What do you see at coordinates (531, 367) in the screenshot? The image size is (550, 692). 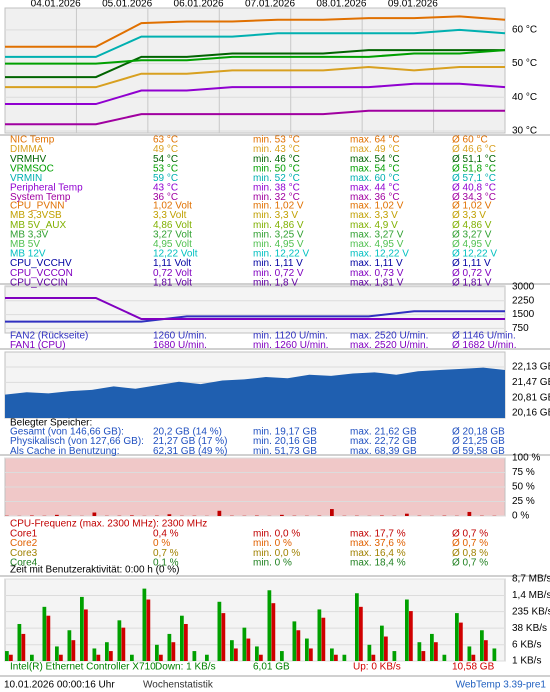 I see `y-tick-label: 22,13 GB` at bounding box center [531, 367].